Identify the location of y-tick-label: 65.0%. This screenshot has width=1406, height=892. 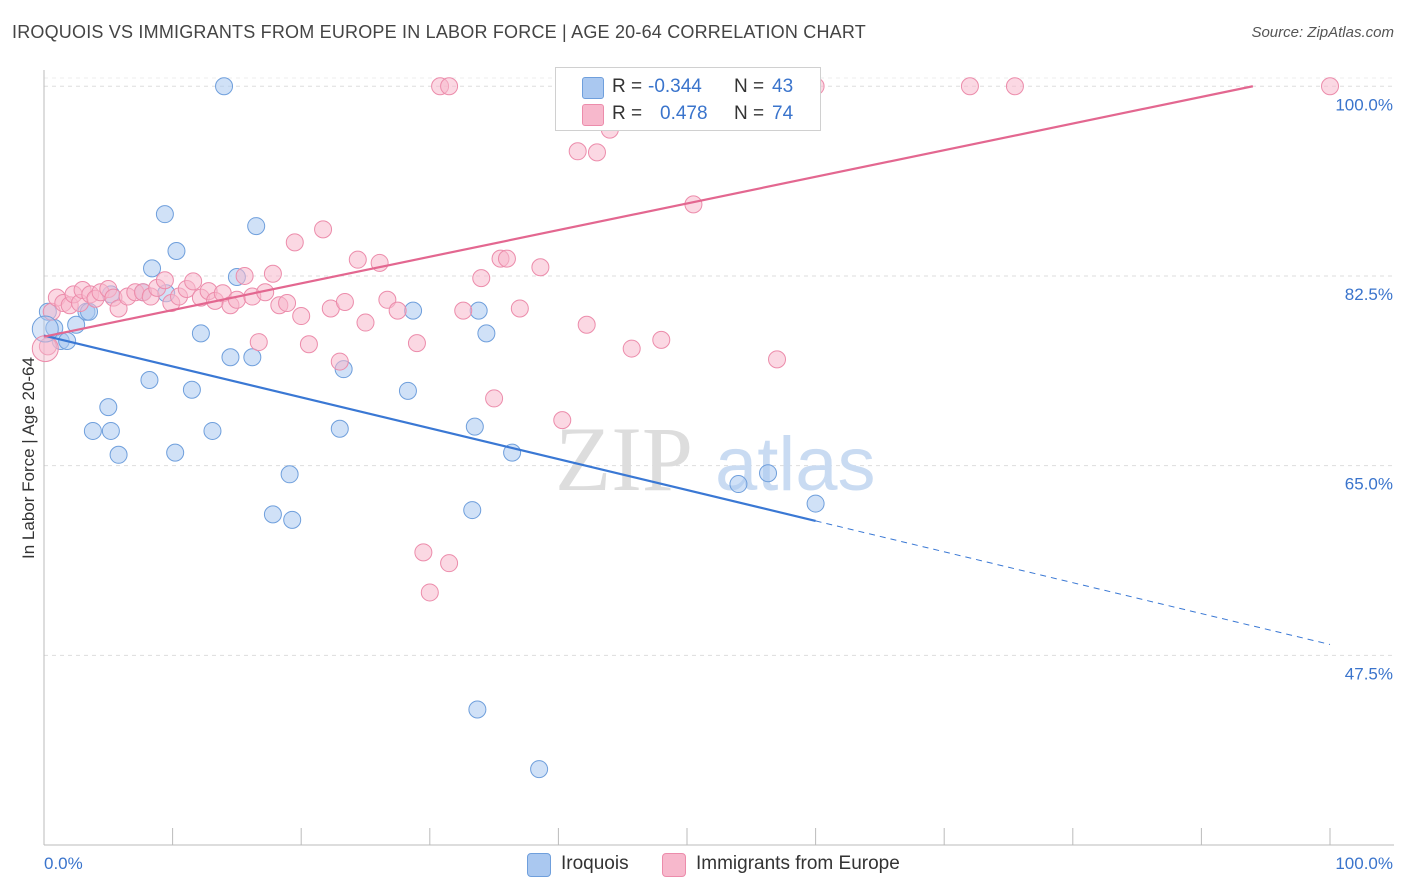
(1369, 484).